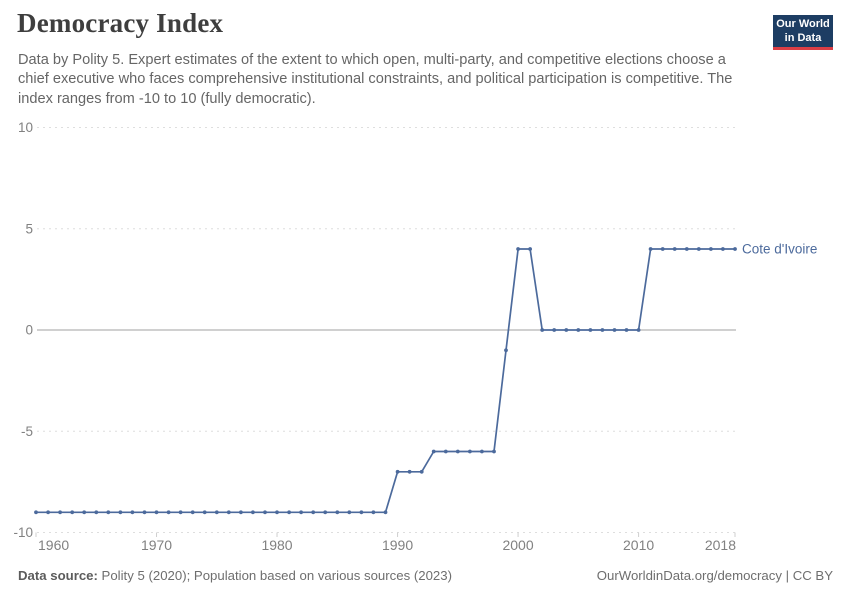  What do you see at coordinates (27, 431) in the screenshot?
I see `y-axis-label: -5` at bounding box center [27, 431].